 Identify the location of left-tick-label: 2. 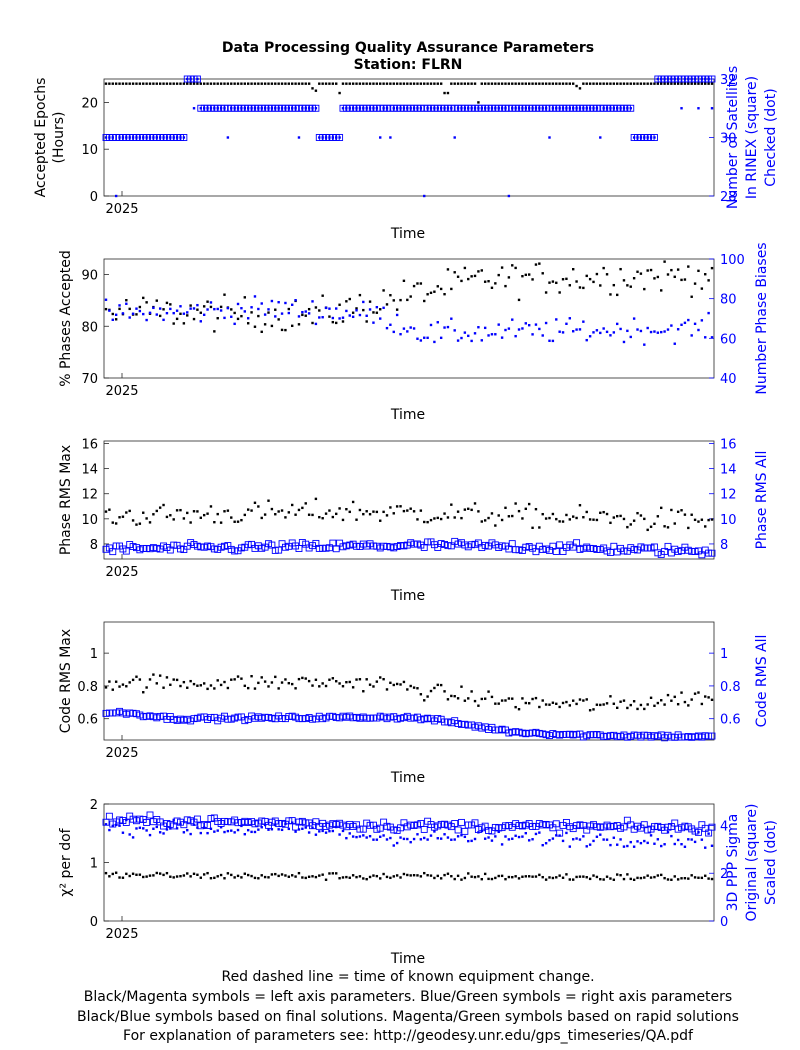
(94, 805).